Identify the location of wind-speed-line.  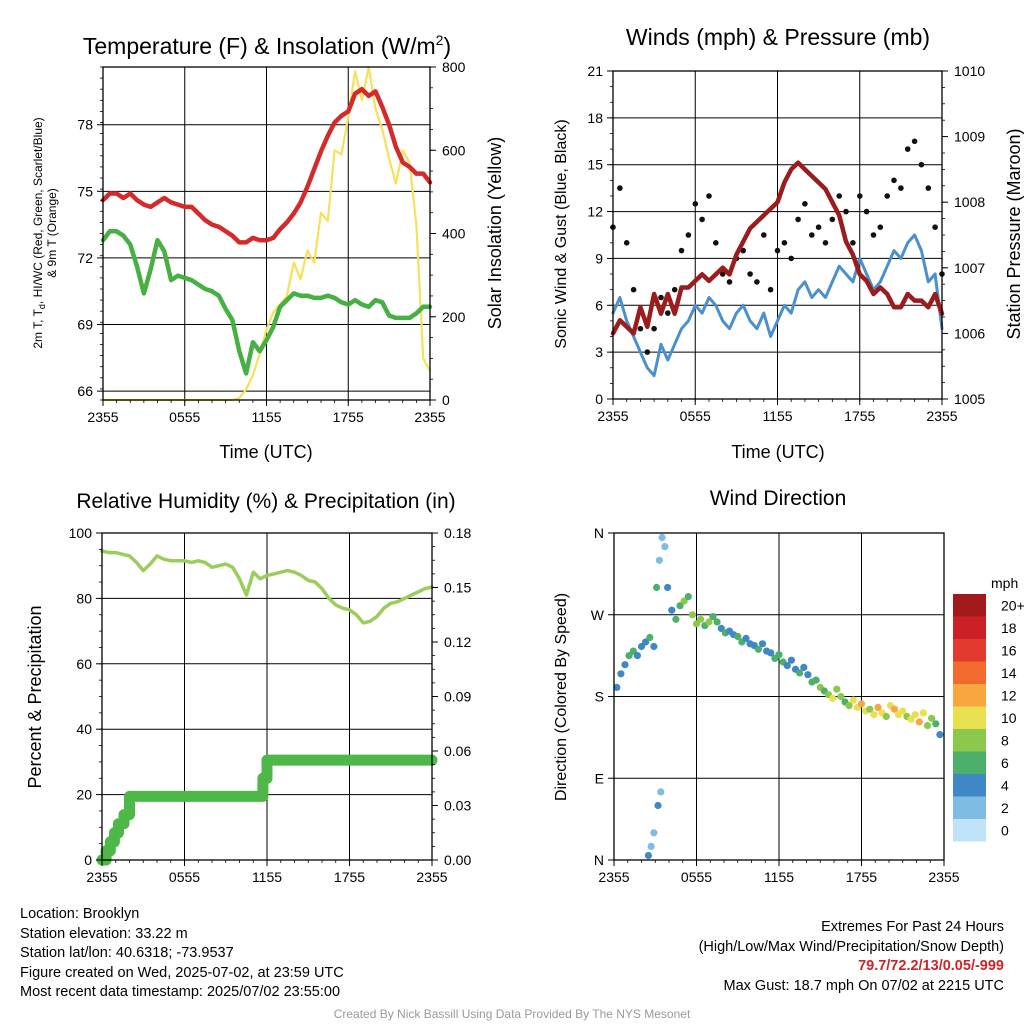
(777, 305).